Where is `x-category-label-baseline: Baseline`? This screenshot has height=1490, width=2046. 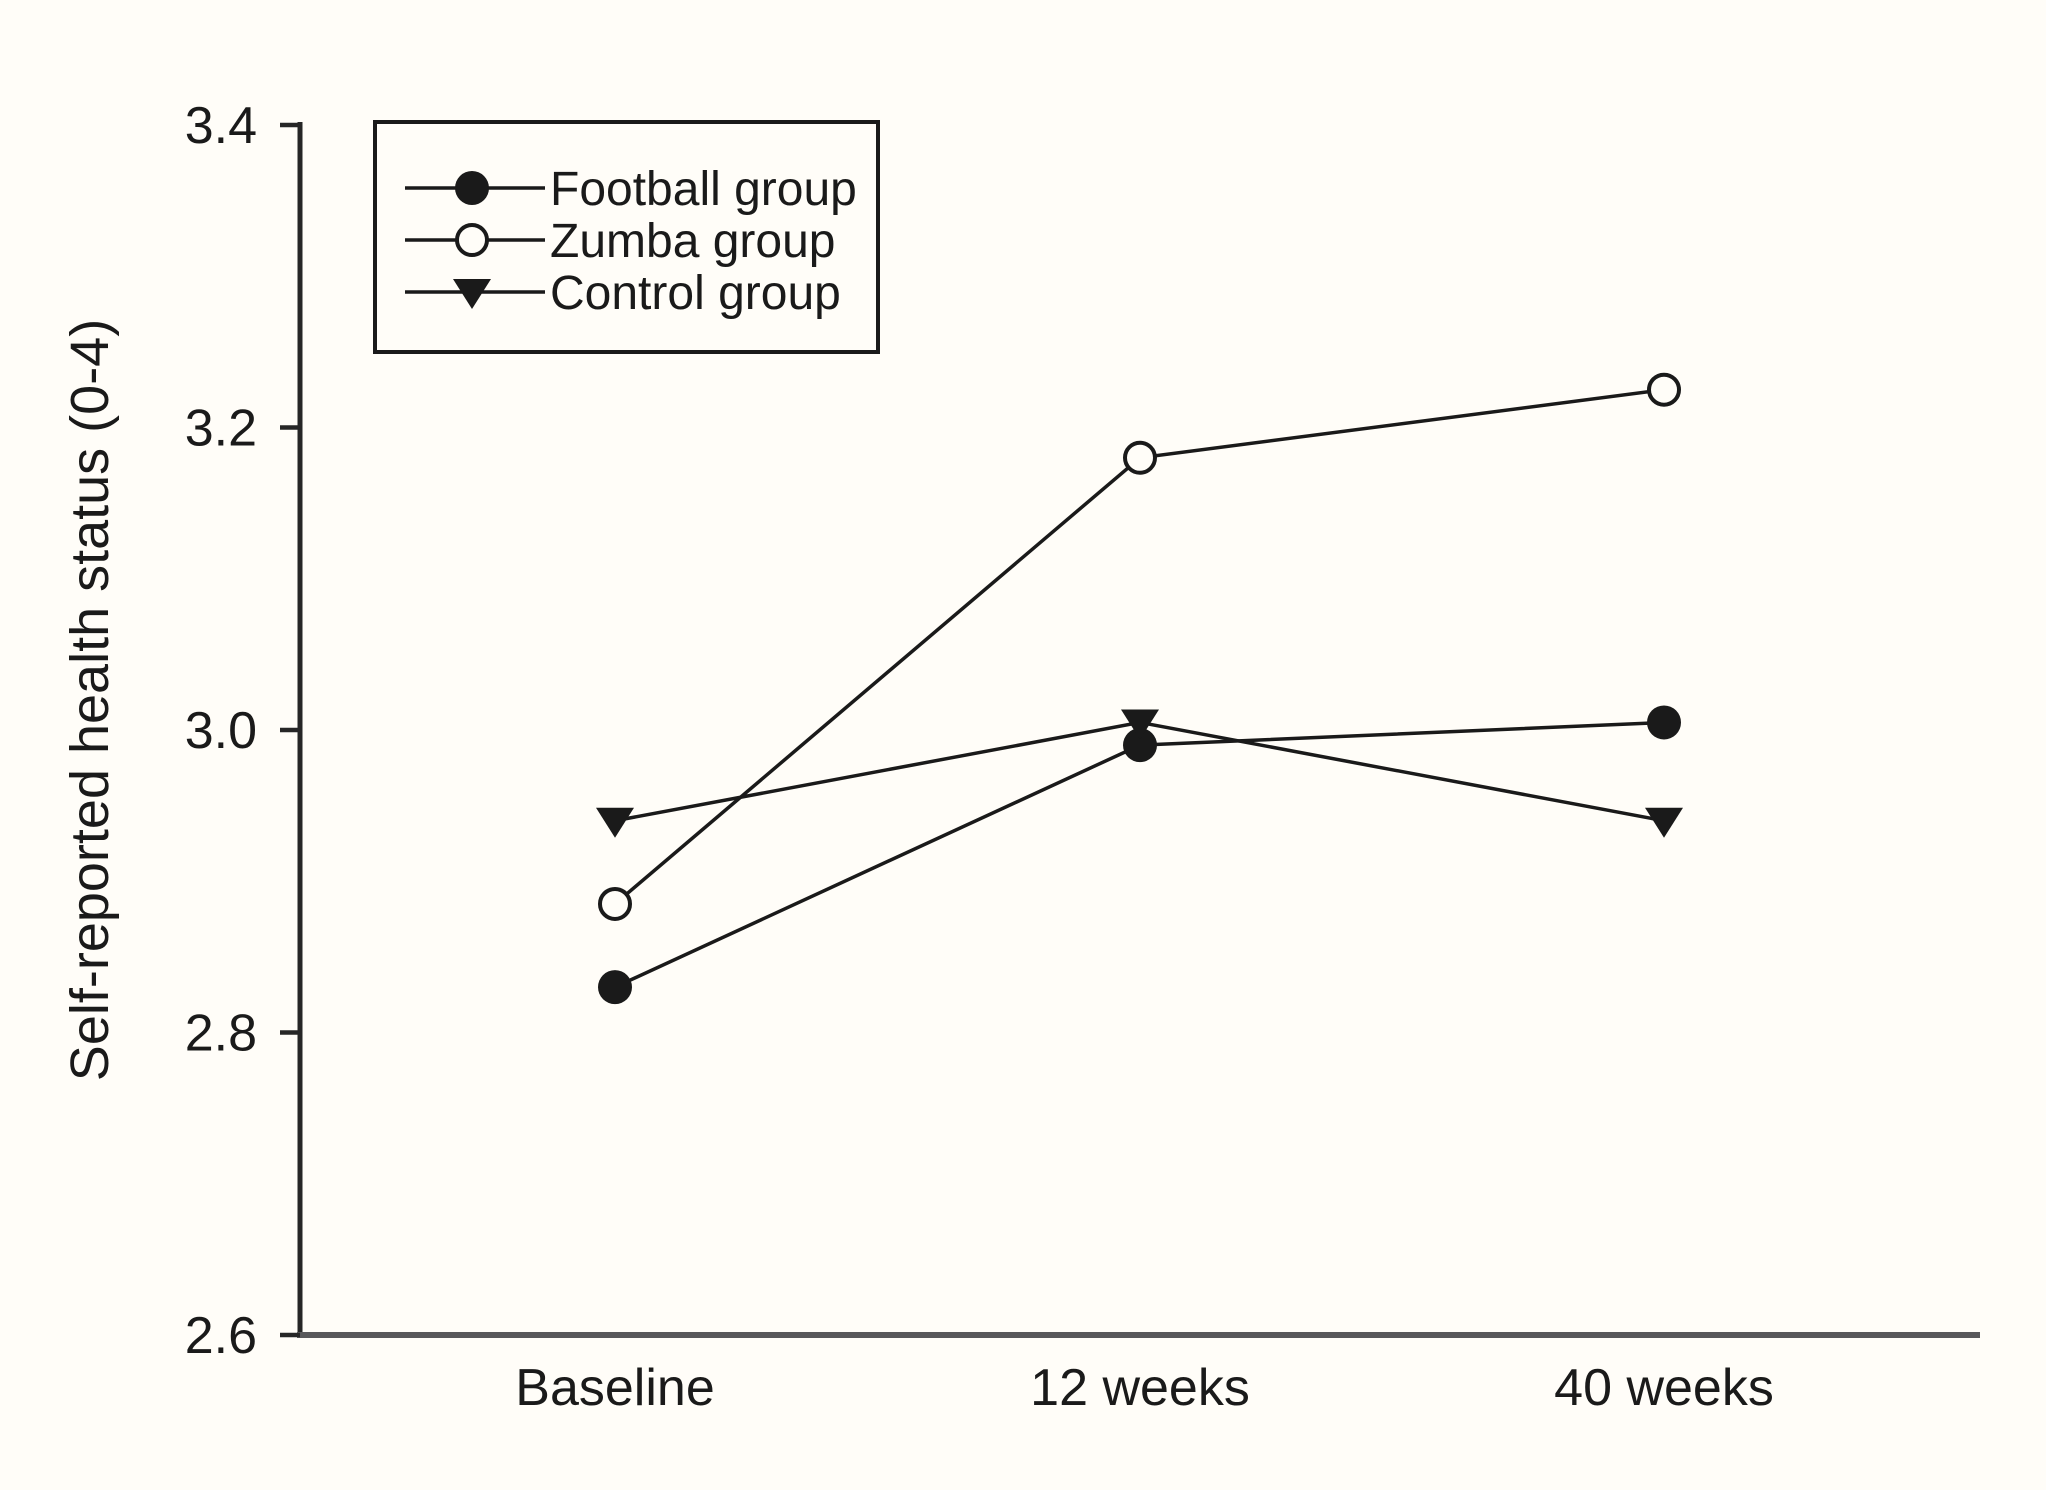
x-category-label-baseline: Baseline is located at coordinates (614, 1388).